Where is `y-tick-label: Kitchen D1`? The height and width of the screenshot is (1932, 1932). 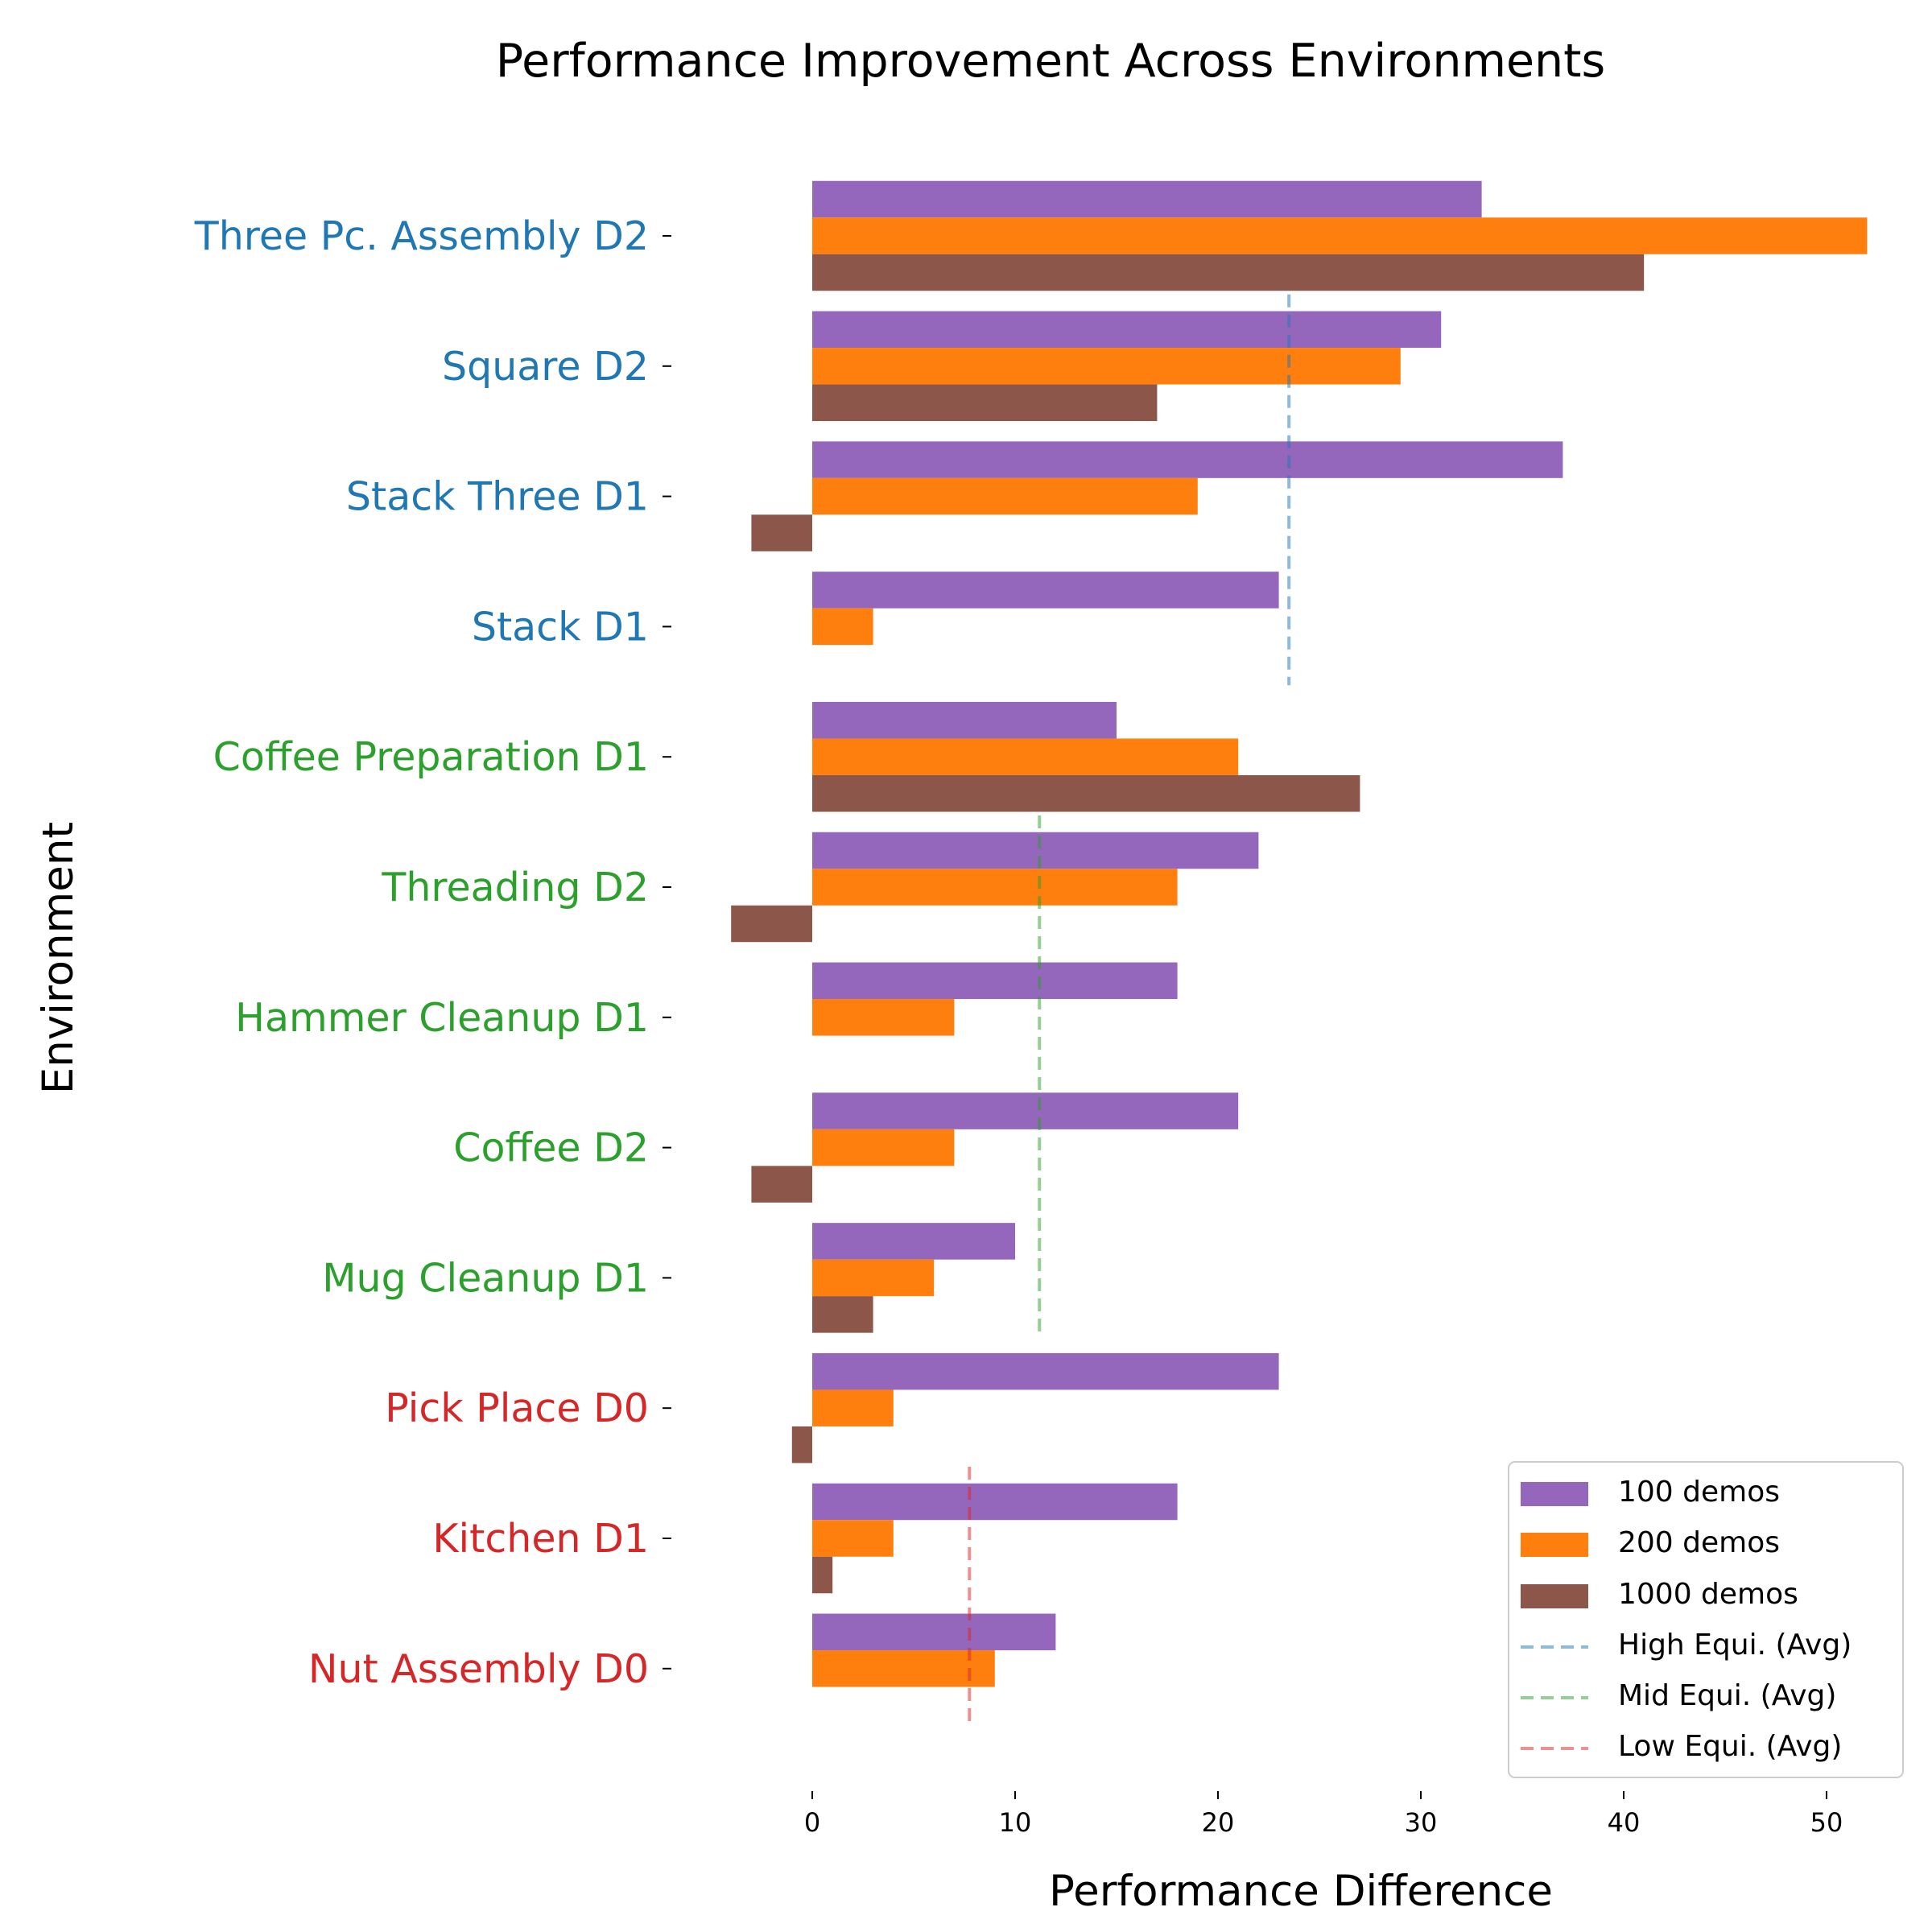 y-tick-label: Kitchen D1 is located at coordinates (540, 1539).